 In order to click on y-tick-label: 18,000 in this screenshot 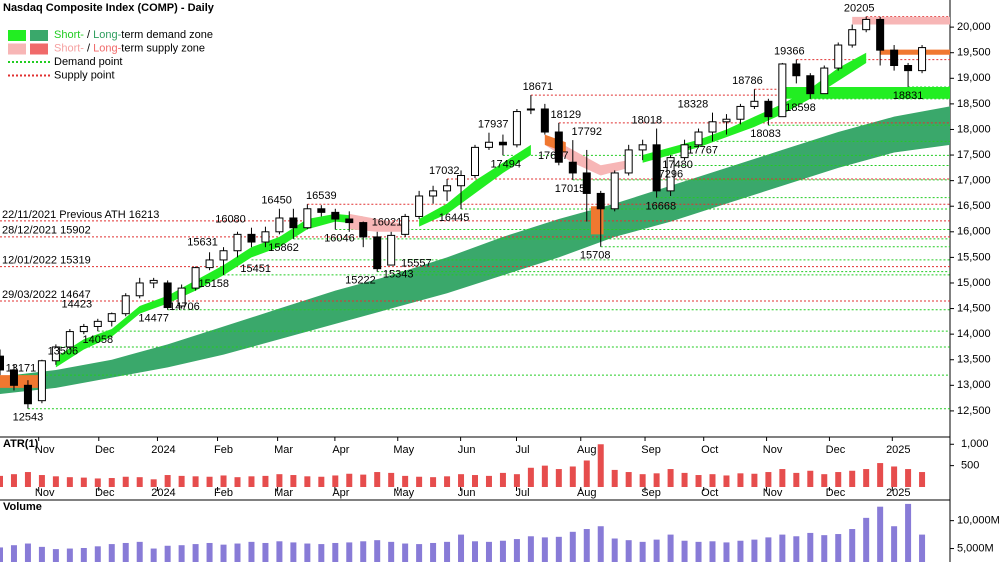, I will do `click(974, 129)`.